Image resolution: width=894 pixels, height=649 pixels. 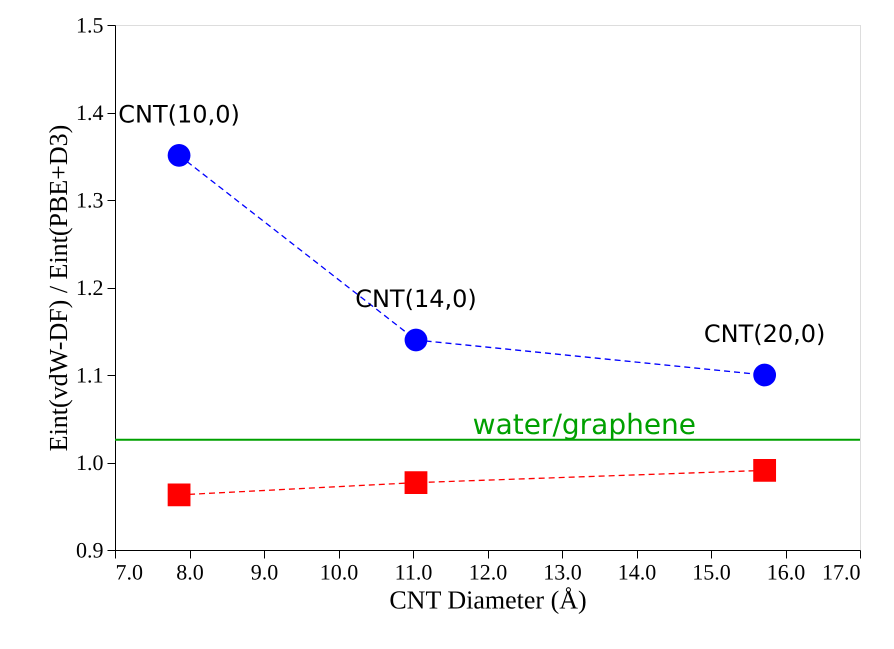 I want to click on annotation: CNT(14,0), so click(x=416, y=299).